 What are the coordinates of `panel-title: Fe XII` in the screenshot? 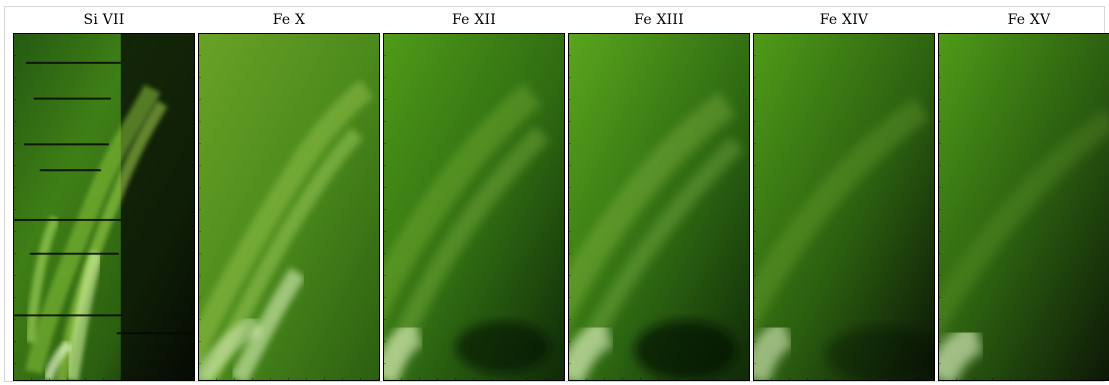 It's located at (474, 20).